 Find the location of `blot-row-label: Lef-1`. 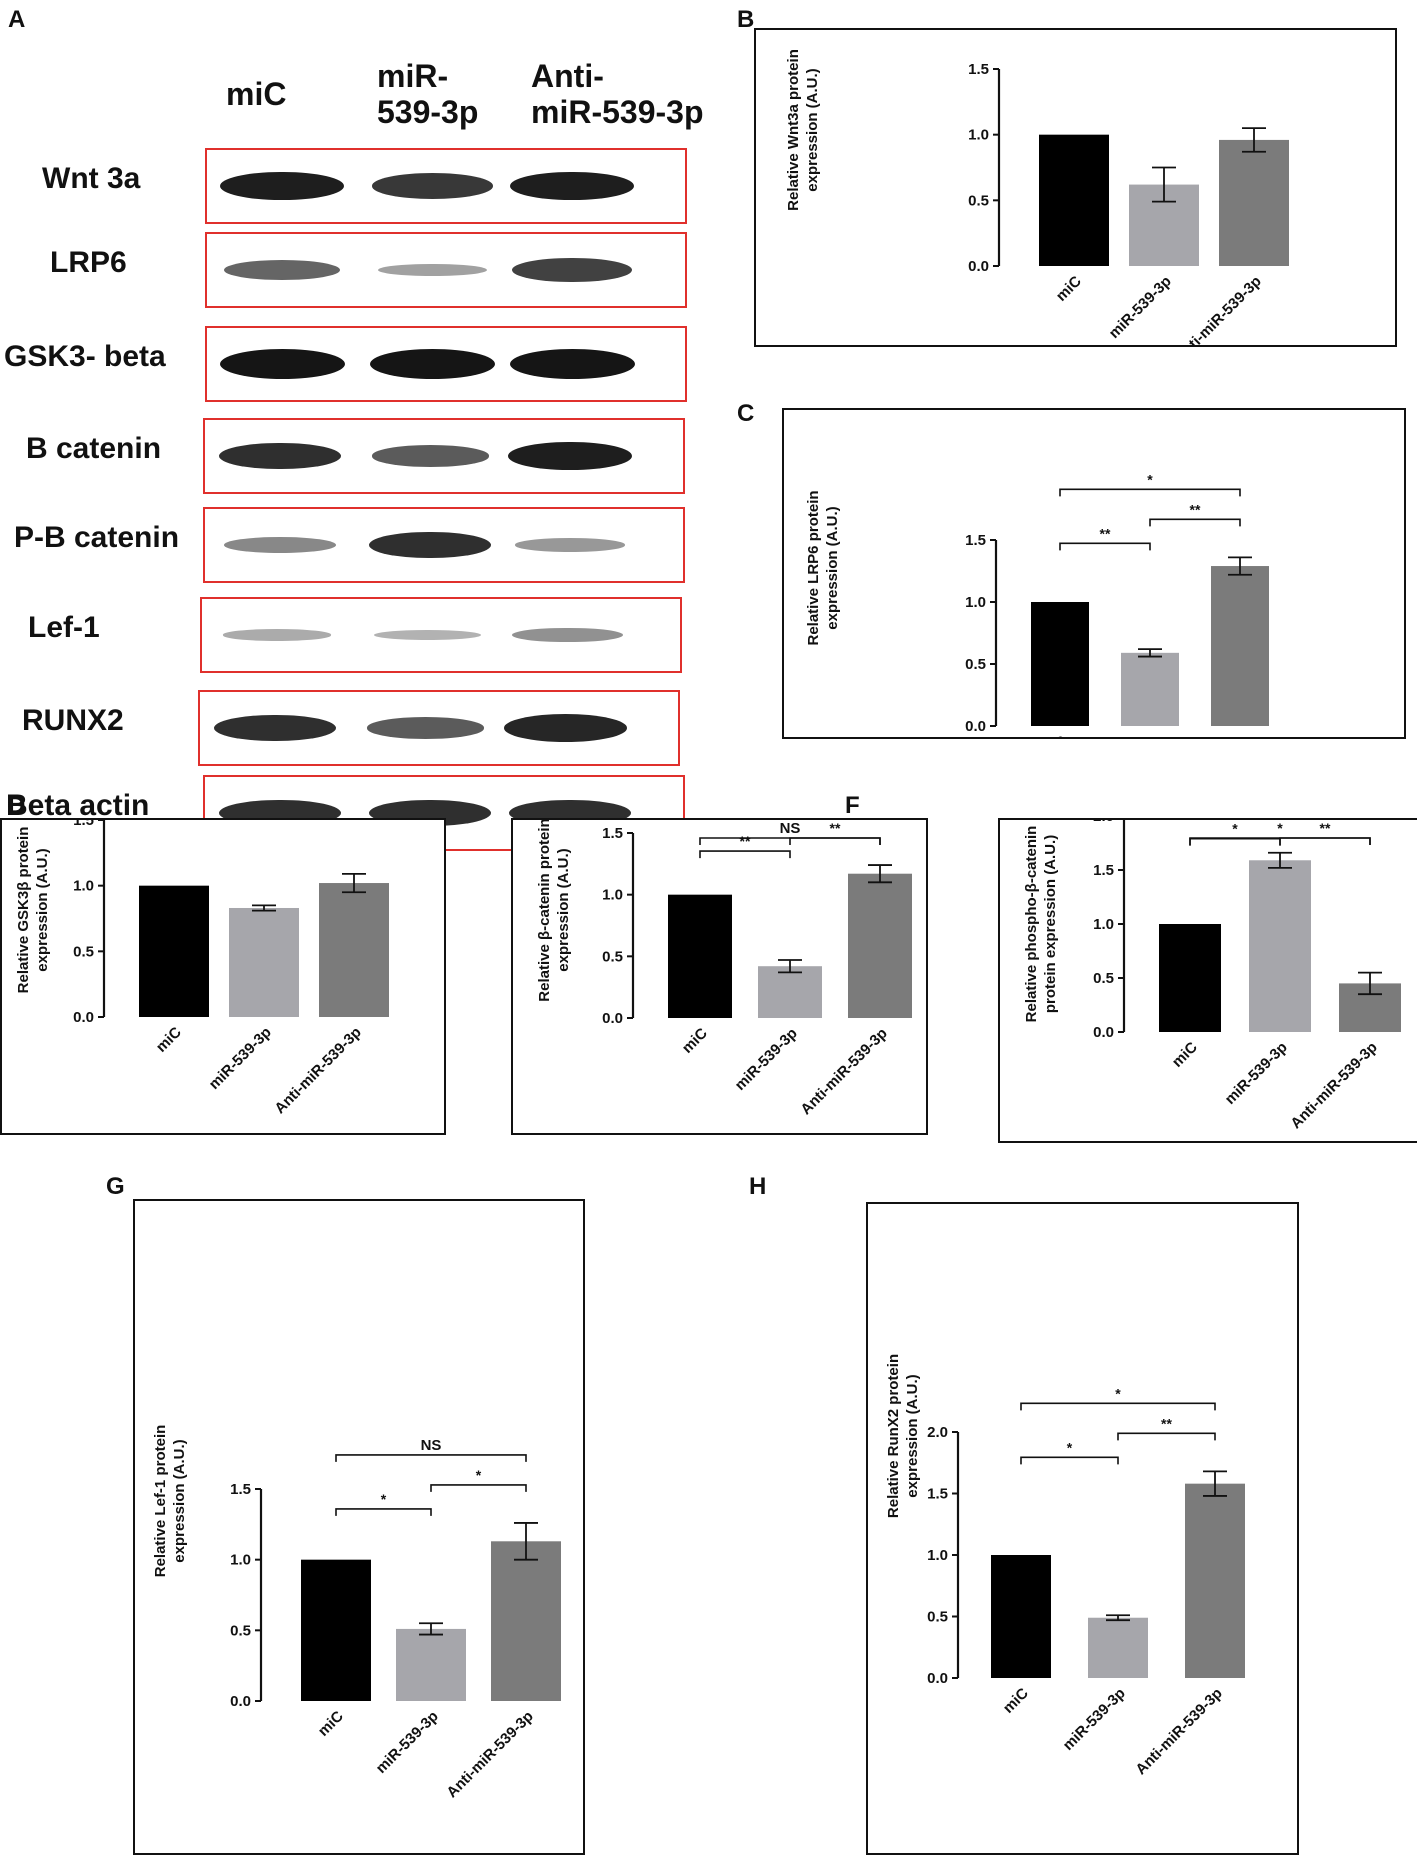

blot-row-label: Lef-1 is located at coordinates (64, 627).